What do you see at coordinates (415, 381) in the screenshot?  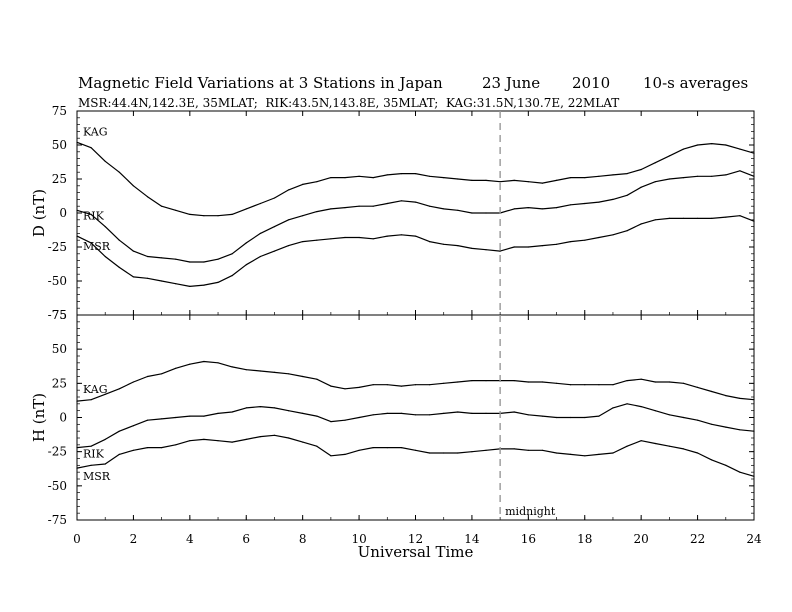 I see `series-line-kag` at bounding box center [415, 381].